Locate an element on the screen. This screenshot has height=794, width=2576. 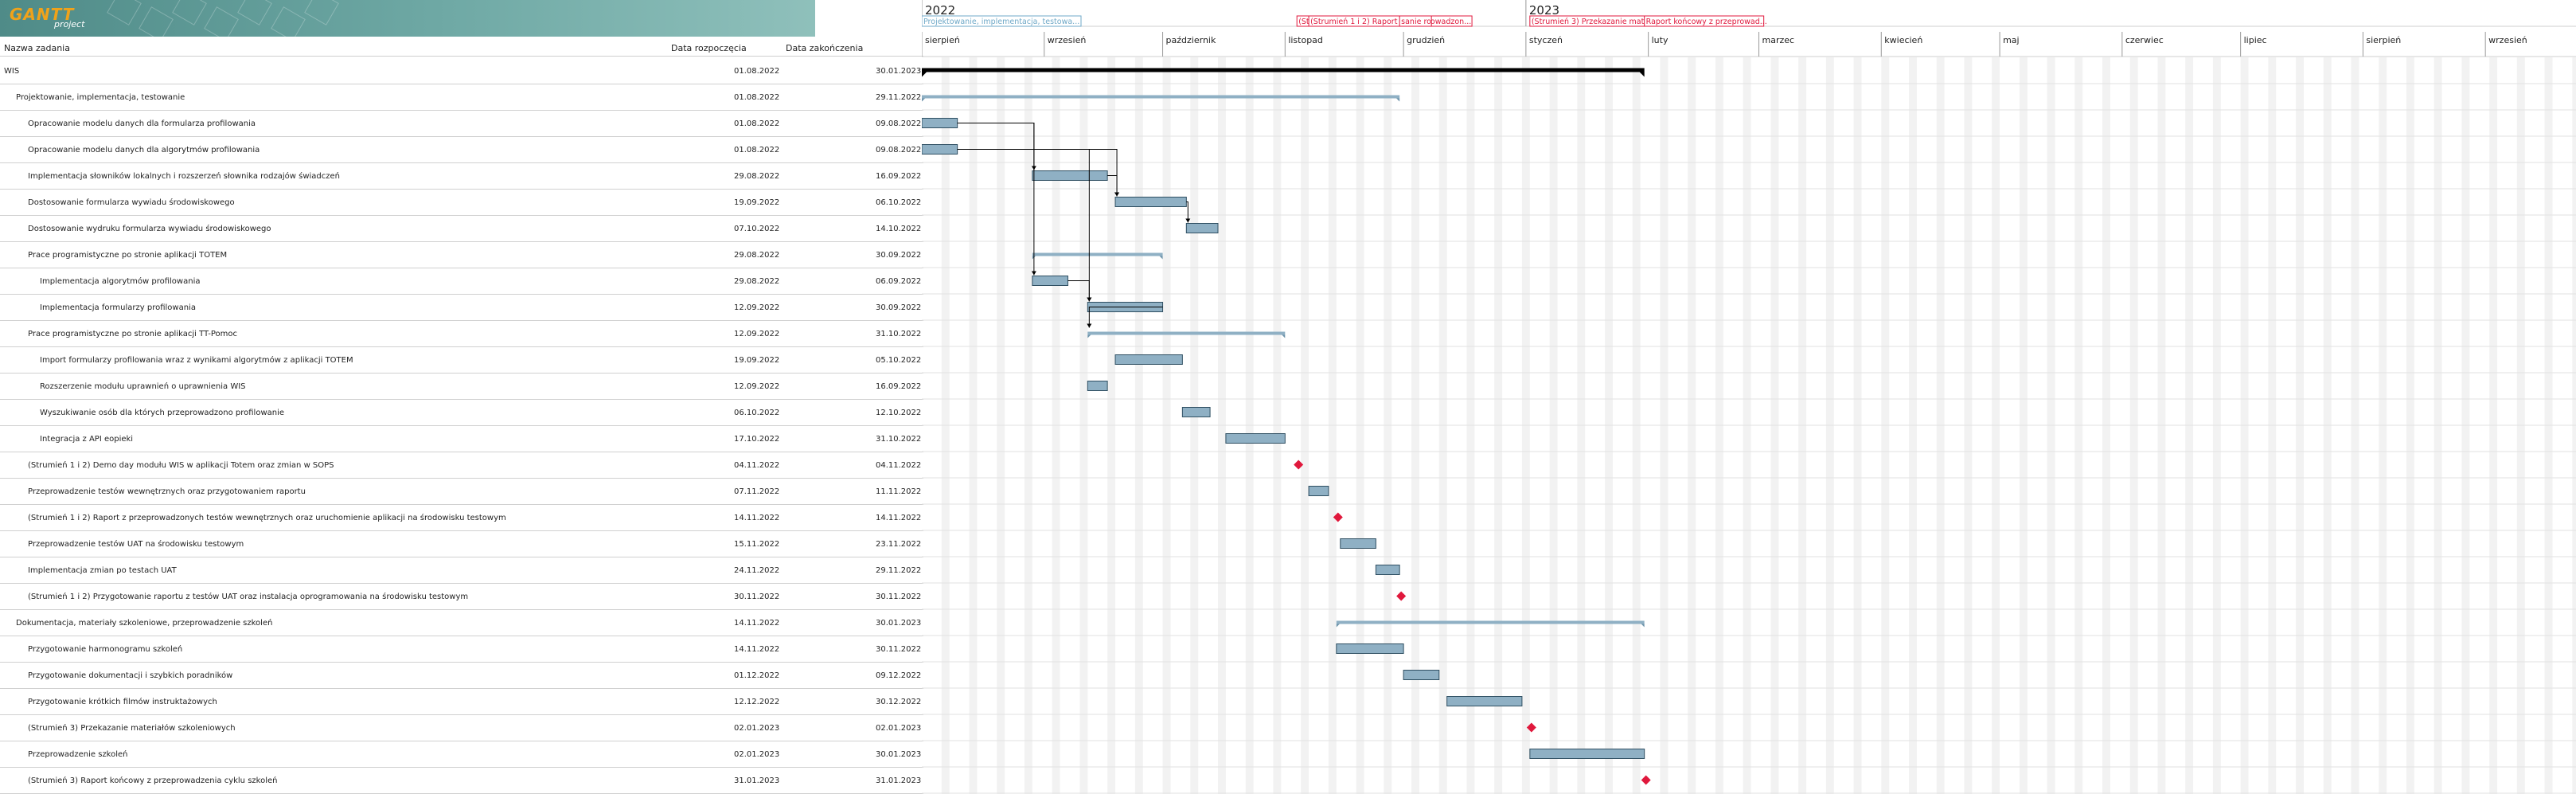
task-start-date: 14.11.2022 is located at coordinates (757, 649).